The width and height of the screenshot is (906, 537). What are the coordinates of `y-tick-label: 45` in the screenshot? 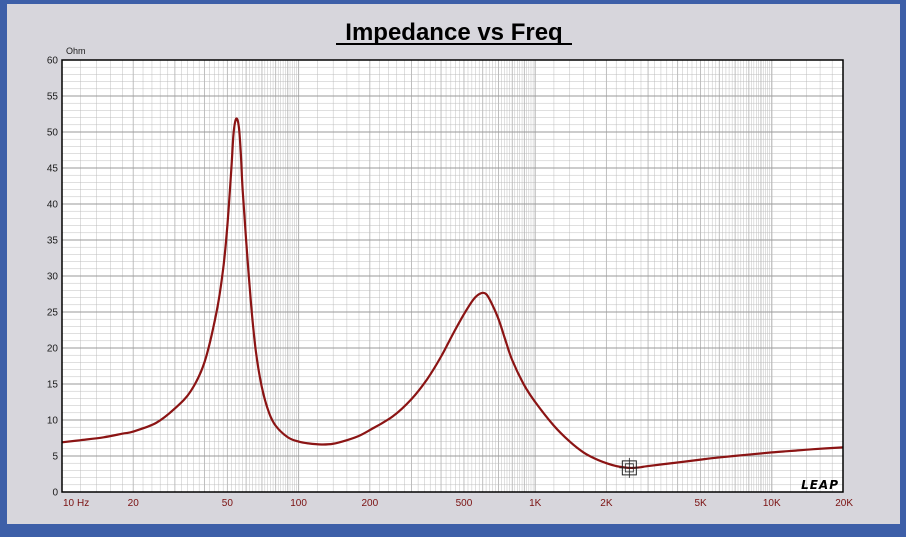 It's located at (53, 169).